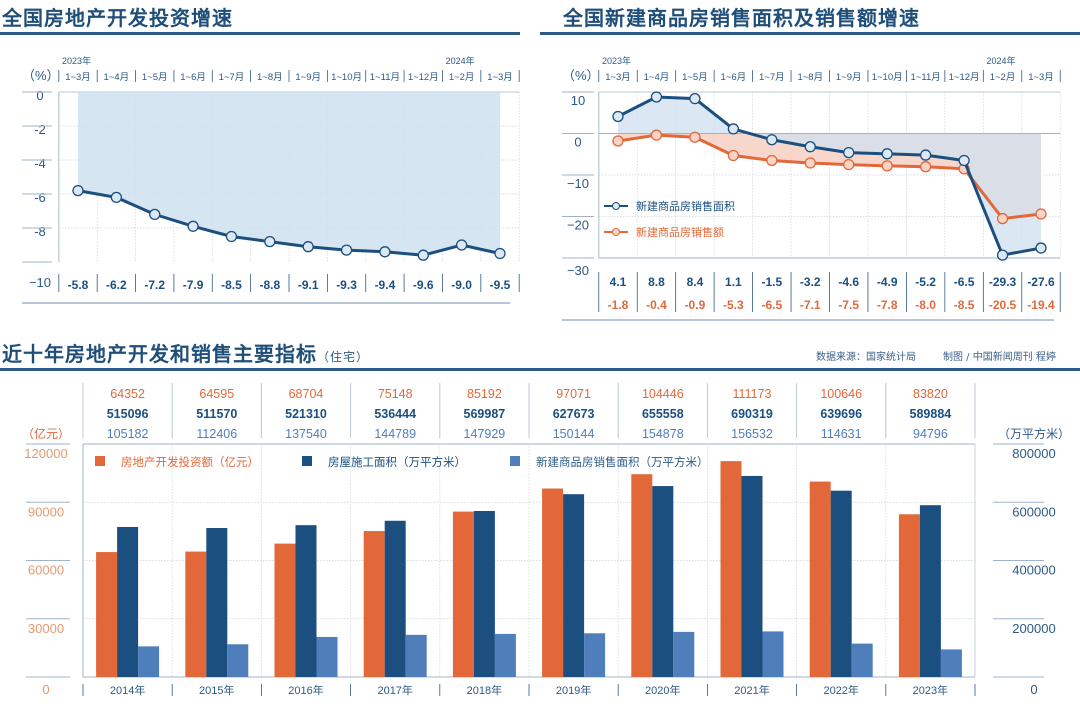 The height and width of the screenshot is (706, 1080). Describe the element at coordinates (616, 232) in the screenshot. I see `legend-sales-amount-marker` at that location.